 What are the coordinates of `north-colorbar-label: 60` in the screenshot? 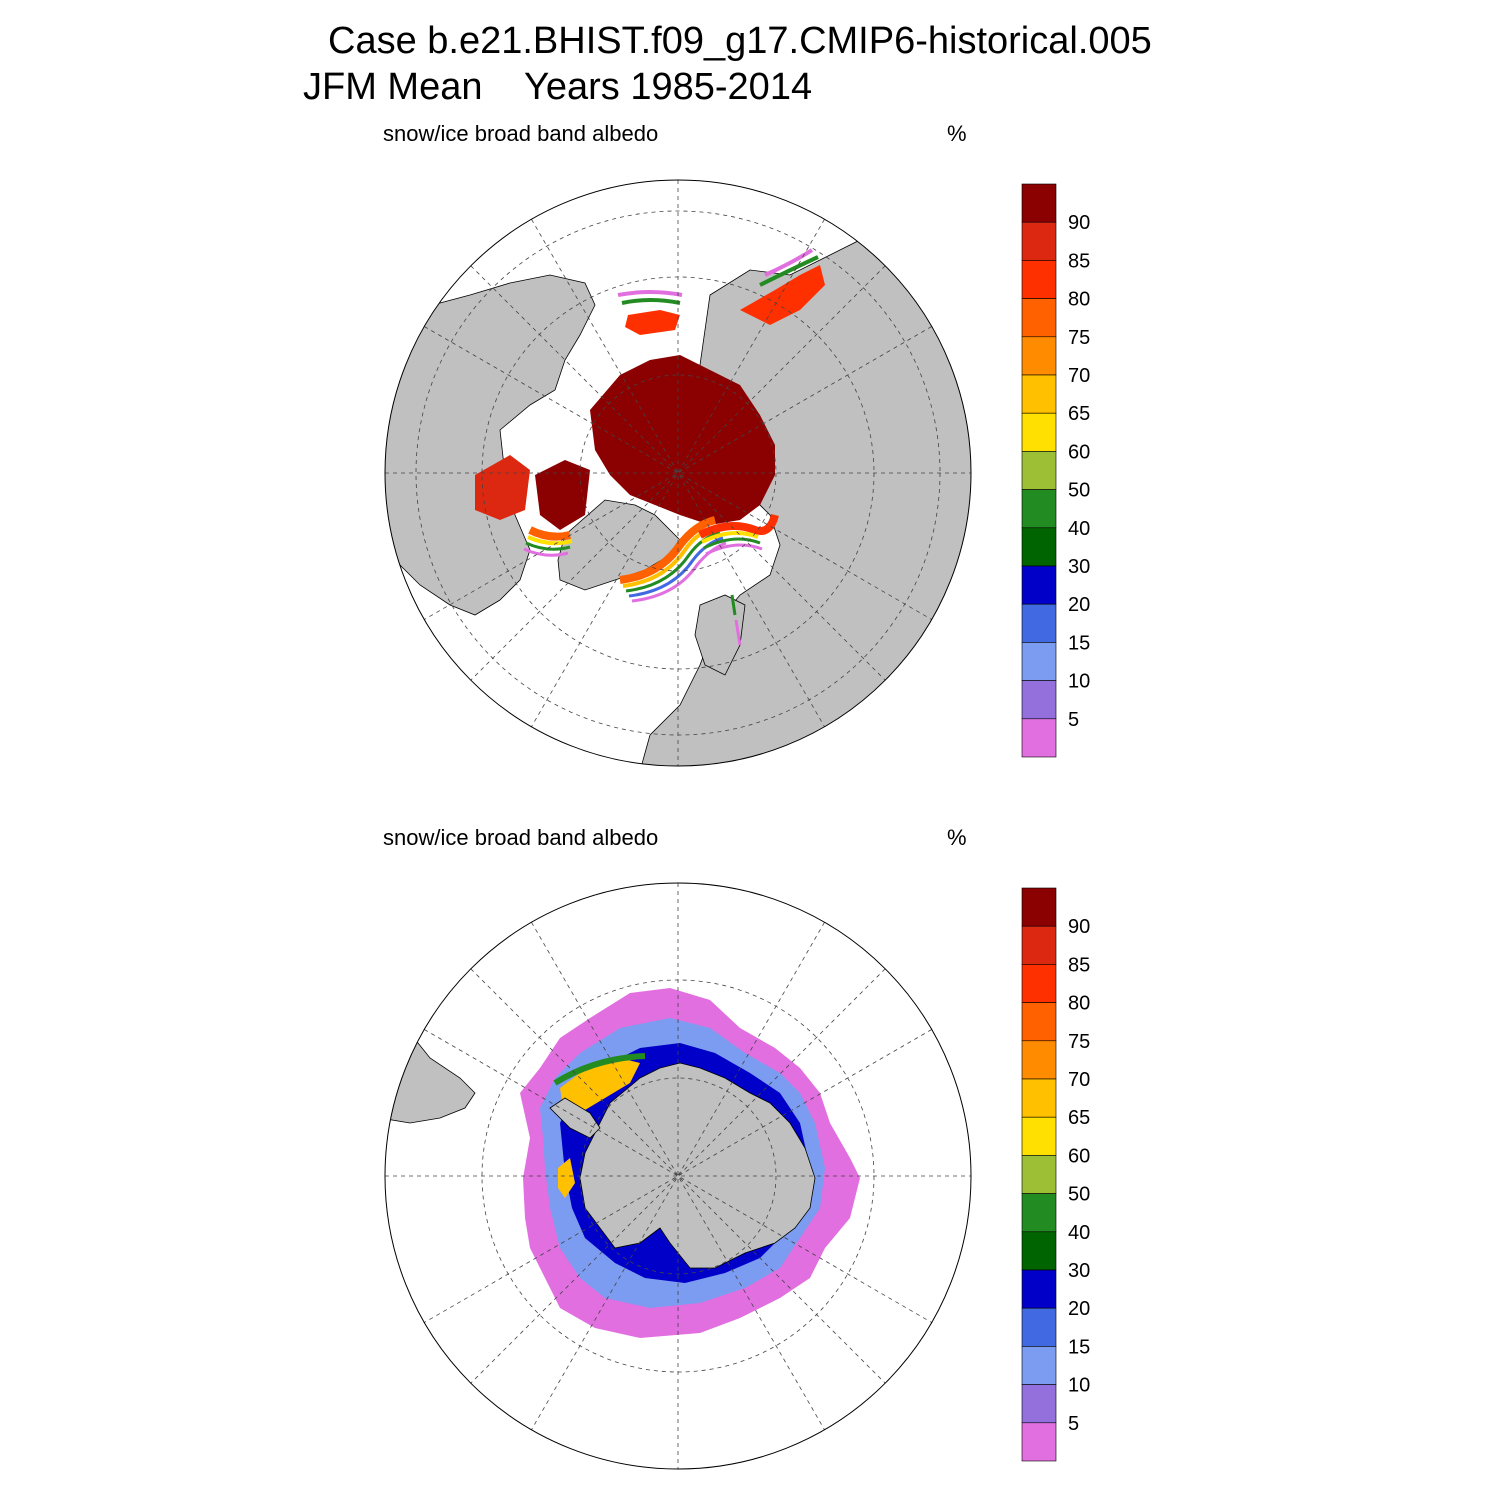 It's located at (1079, 452).